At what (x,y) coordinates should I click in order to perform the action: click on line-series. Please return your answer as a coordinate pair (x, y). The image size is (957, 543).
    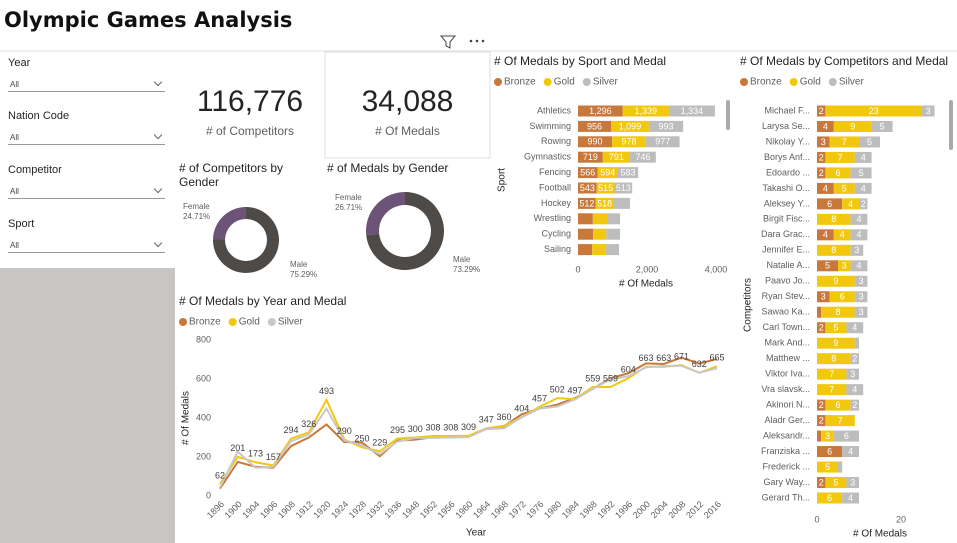
    Looking at the image, I should click on (468, 426).